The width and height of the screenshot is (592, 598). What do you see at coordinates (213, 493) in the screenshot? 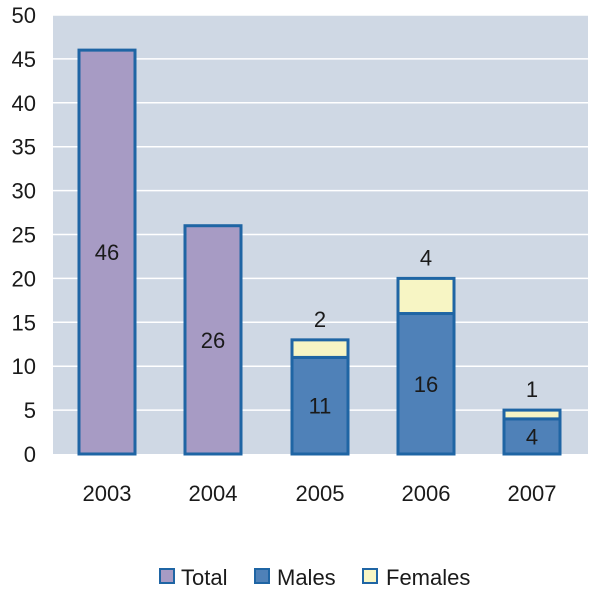
I see `x-tick-label: 2004` at bounding box center [213, 493].